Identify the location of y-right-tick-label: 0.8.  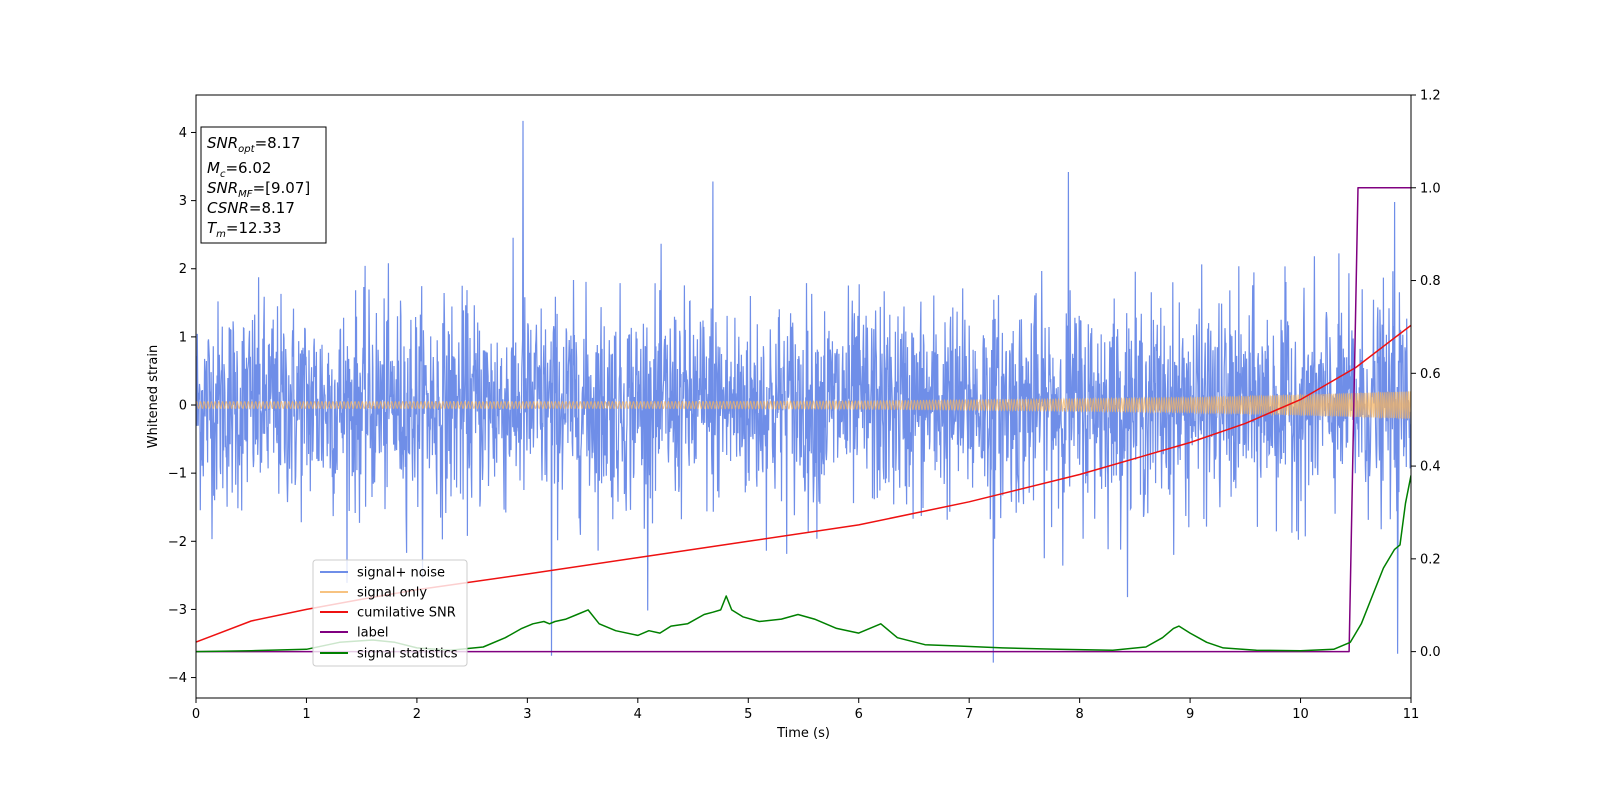
(1430, 281).